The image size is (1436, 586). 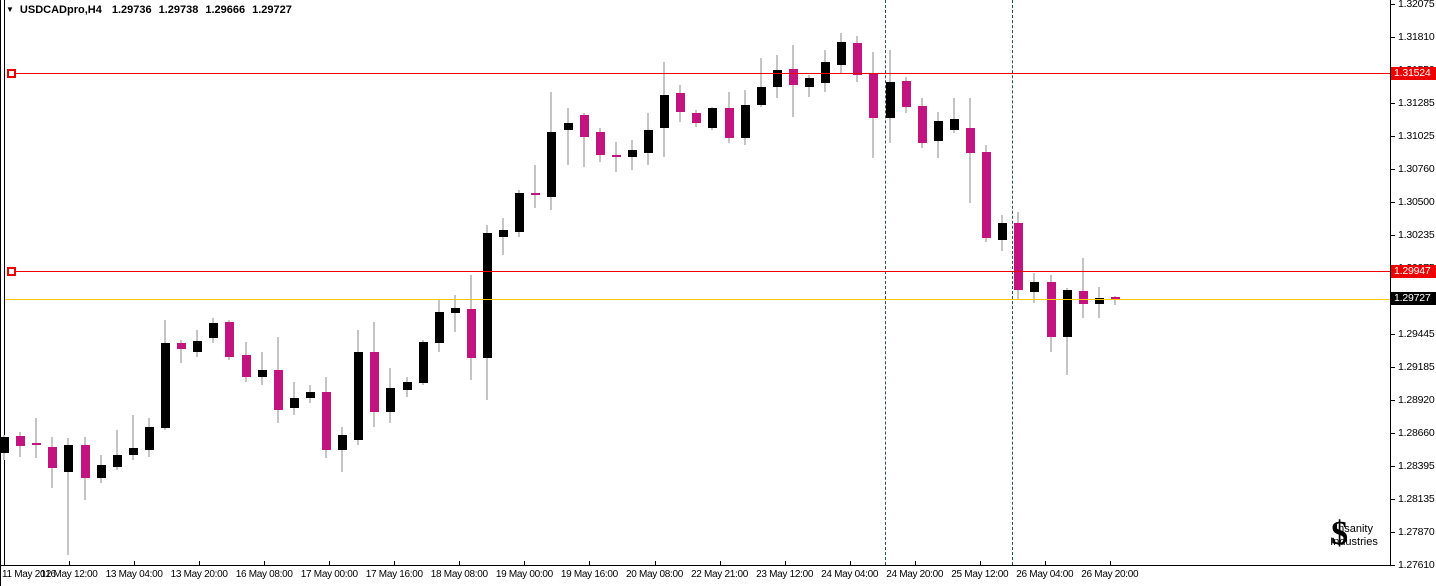 What do you see at coordinates (1416, 5) in the screenshot?
I see `price-axis-tick-label: 1.32075` at bounding box center [1416, 5].